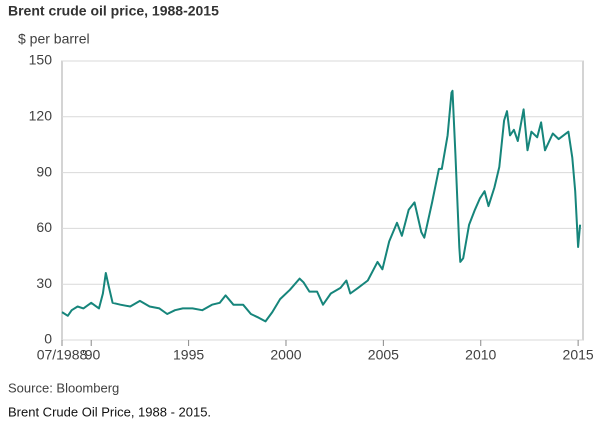 This screenshot has height=428, width=597. What do you see at coordinates (54, 39) in the screenshot?
I see `y-axis-label: $ per barrel` at bounding box center [54, 39].